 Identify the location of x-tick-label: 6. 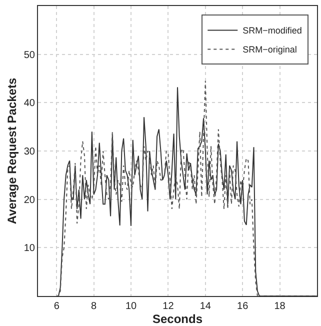
(57, 306).